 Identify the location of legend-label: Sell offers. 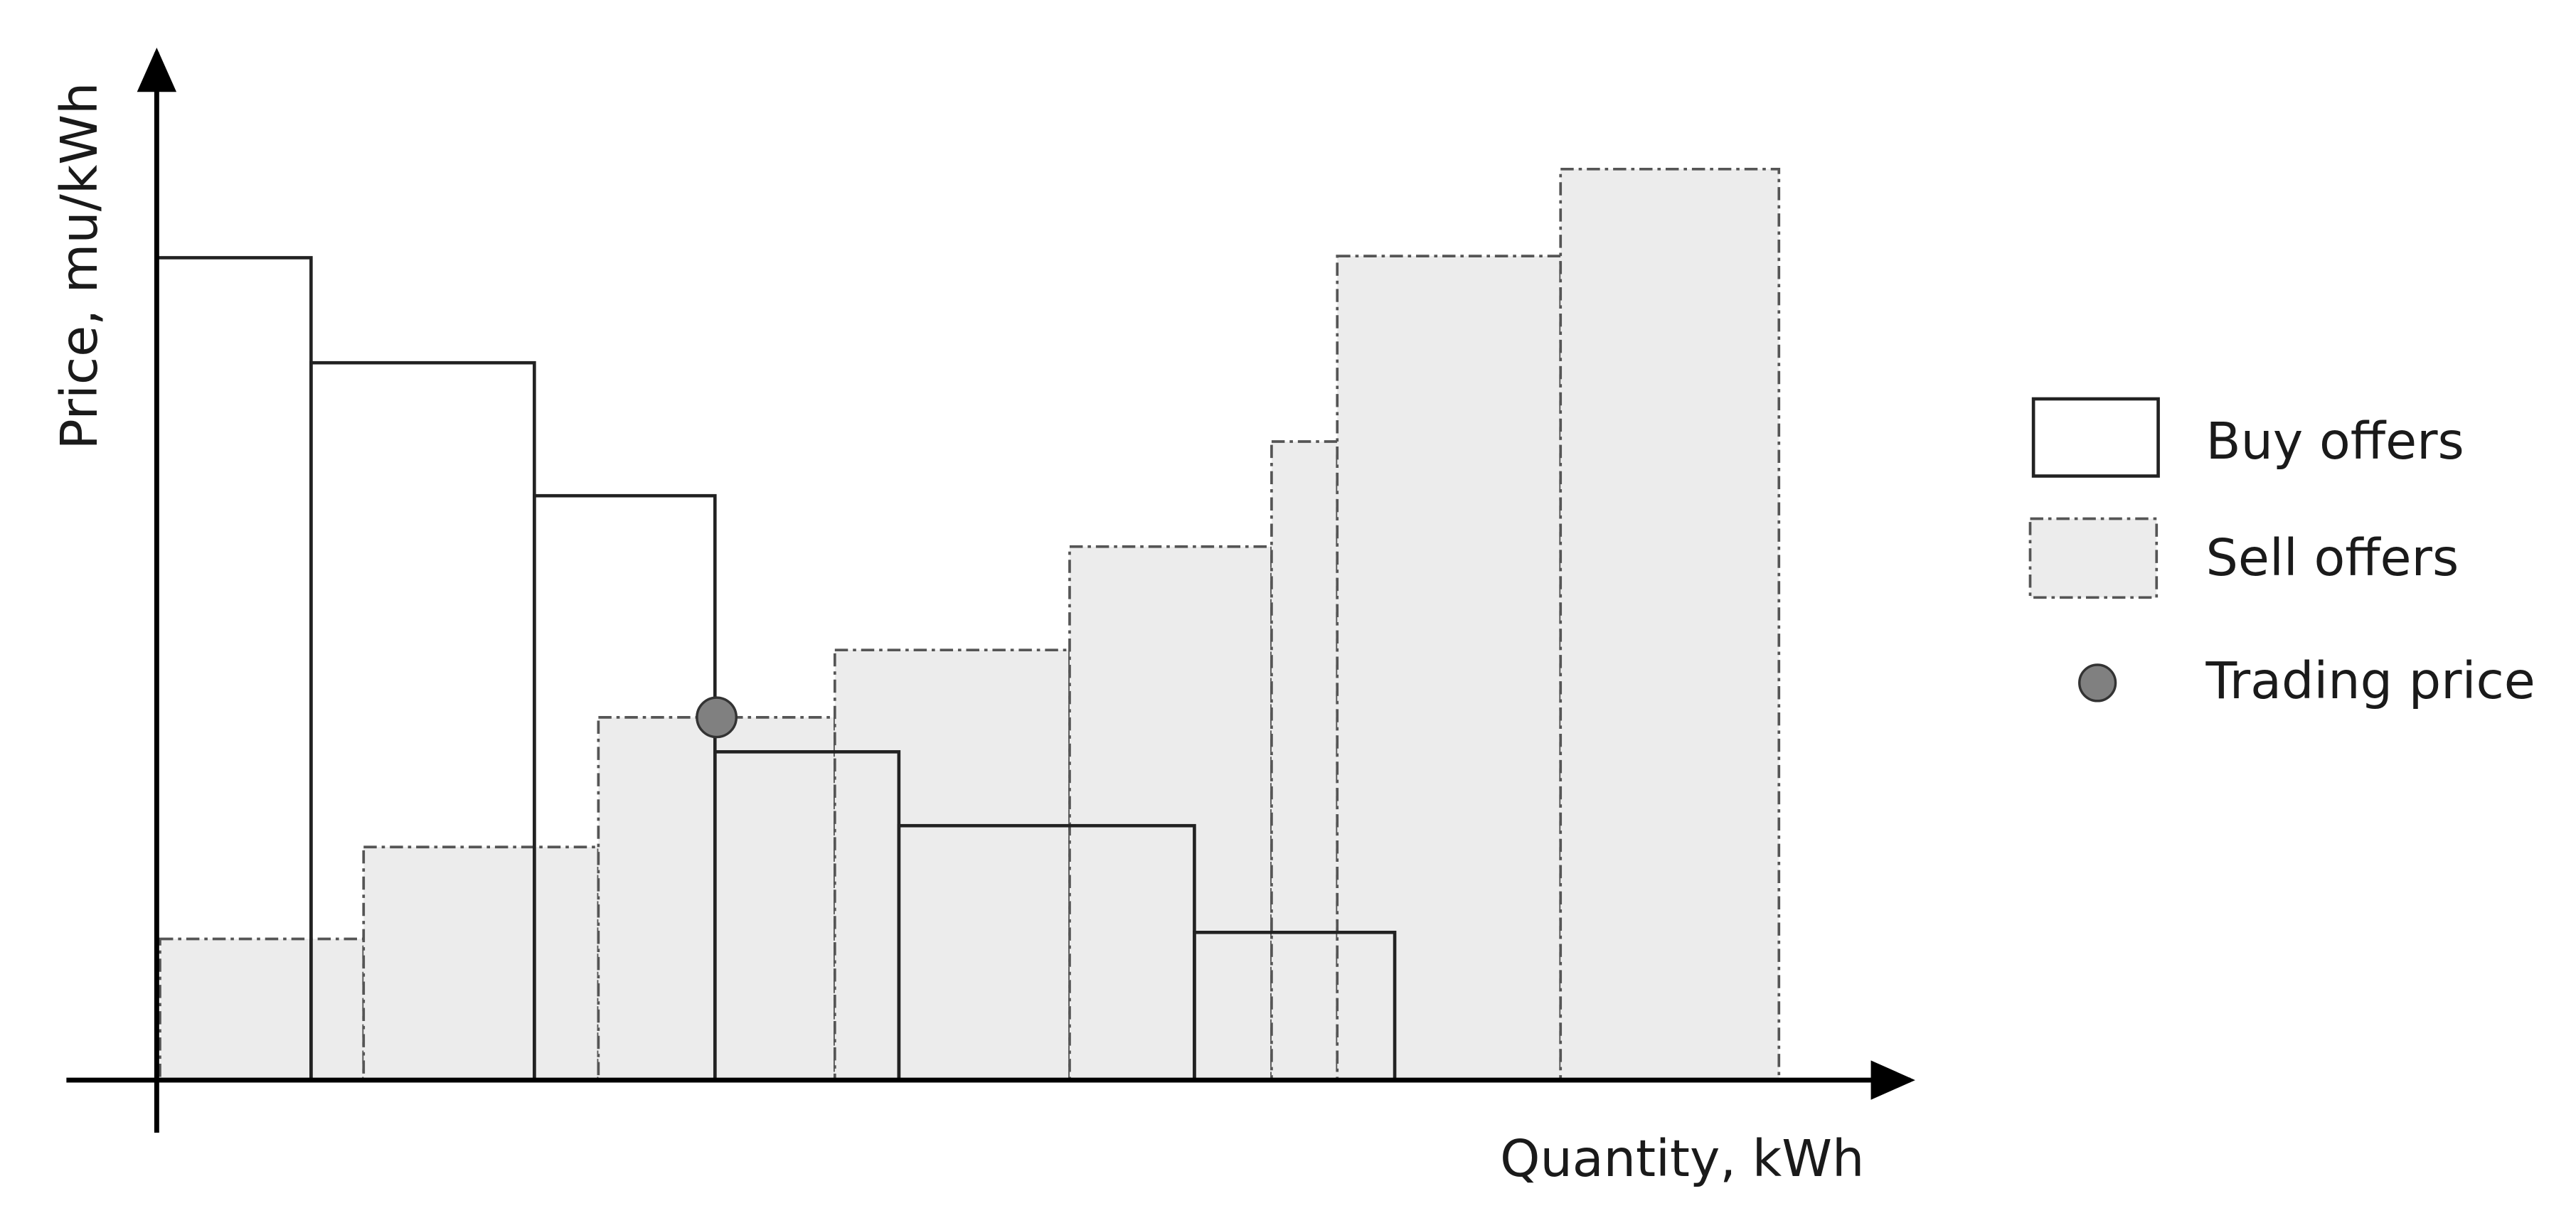
(2332, 557).